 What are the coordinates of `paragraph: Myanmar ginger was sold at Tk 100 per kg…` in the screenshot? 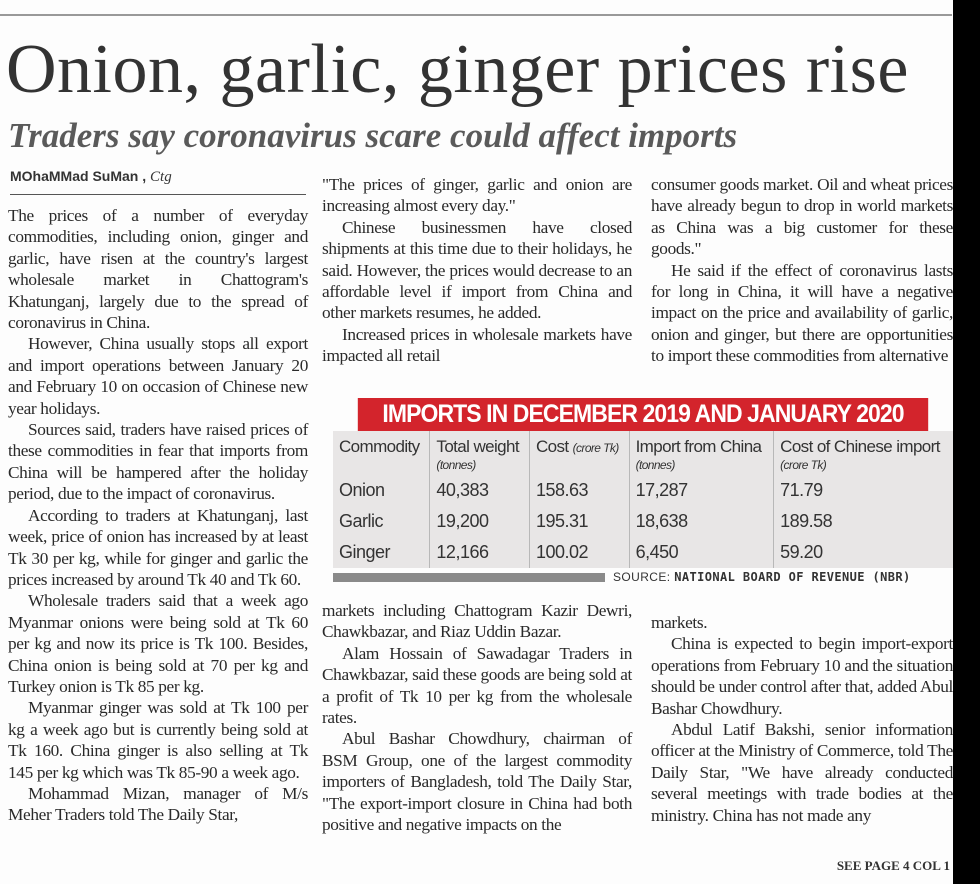 It's located at (158, 740).